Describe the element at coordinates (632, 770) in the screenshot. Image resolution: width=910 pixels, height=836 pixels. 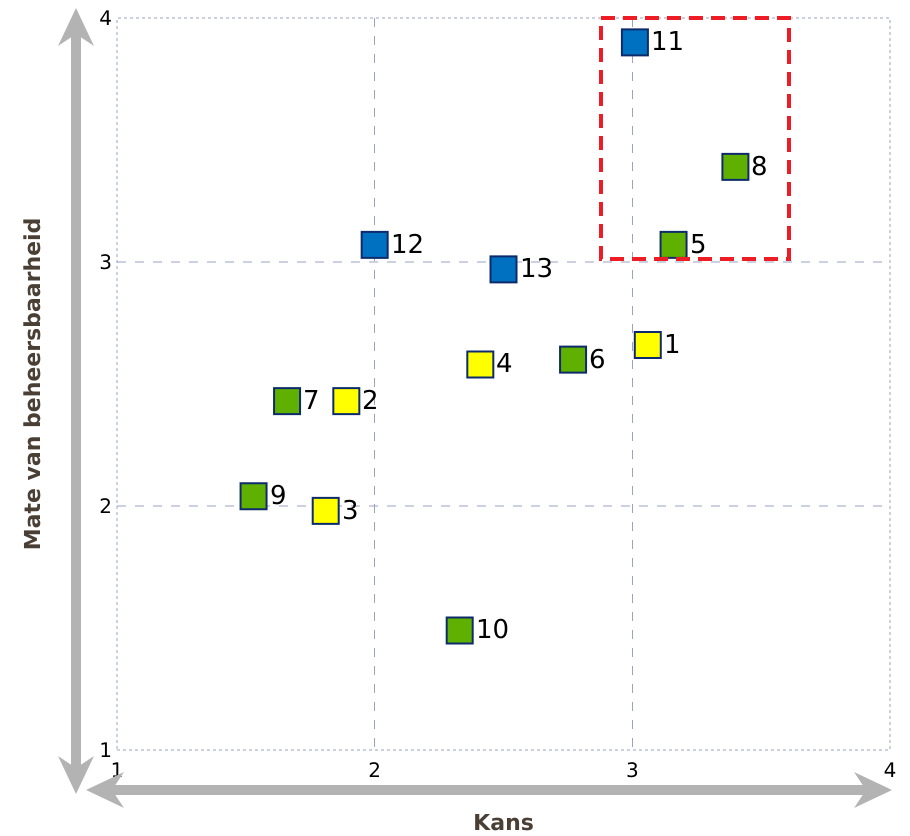
I see `x-tick-label: 3` at that location.